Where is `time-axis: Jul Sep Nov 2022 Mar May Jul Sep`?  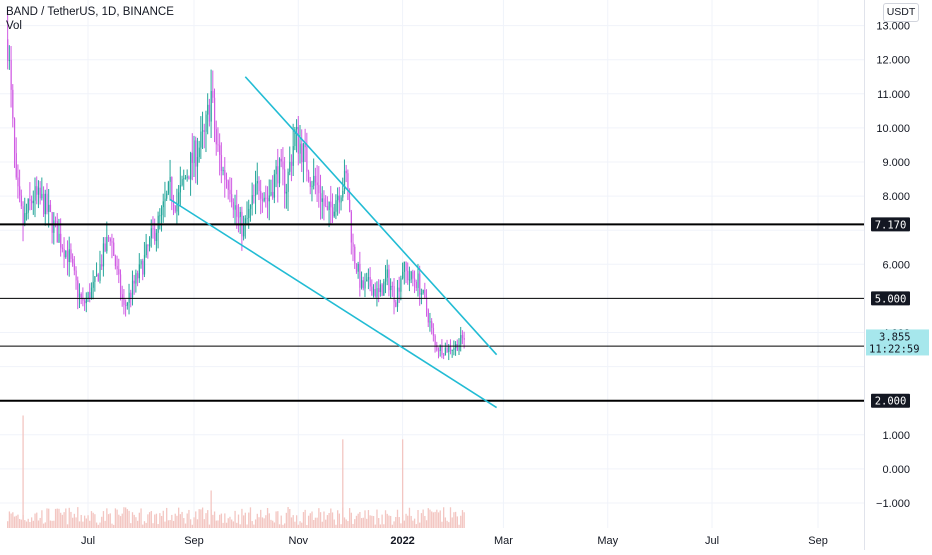
time-axis: Jul Sep Nov 2022 Mar May Jul Sep is located at coordinates (454, 541).